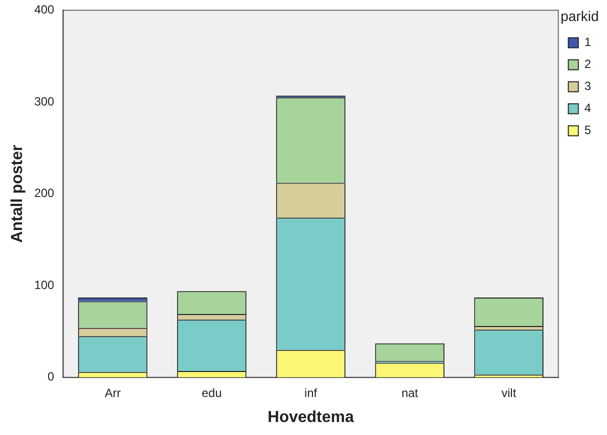 Image resolution: width=607 pixels, height=435 pixels. Describe the element at coordinates (588, 108) in the screenshot. I see `legend-label: 4` at that location.